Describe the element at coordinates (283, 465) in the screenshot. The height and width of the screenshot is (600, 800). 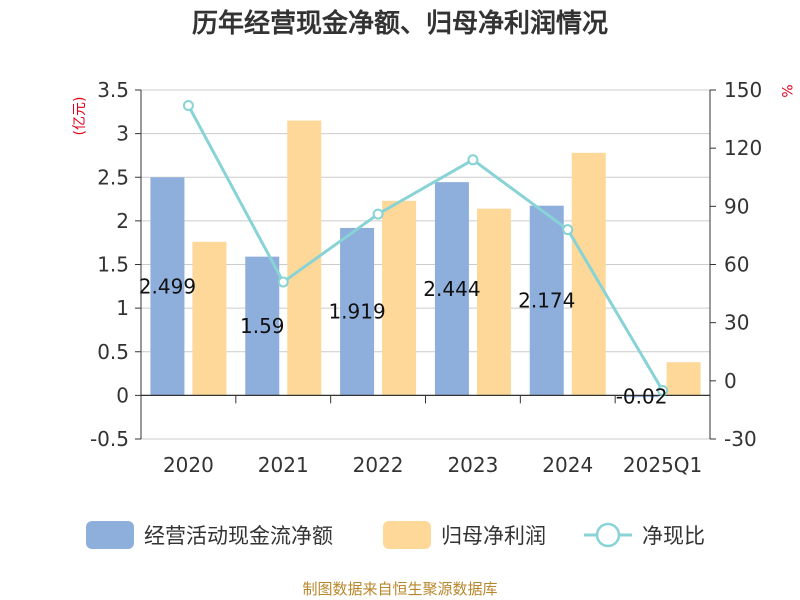
I see `x-tick-label: 2021` at that location.